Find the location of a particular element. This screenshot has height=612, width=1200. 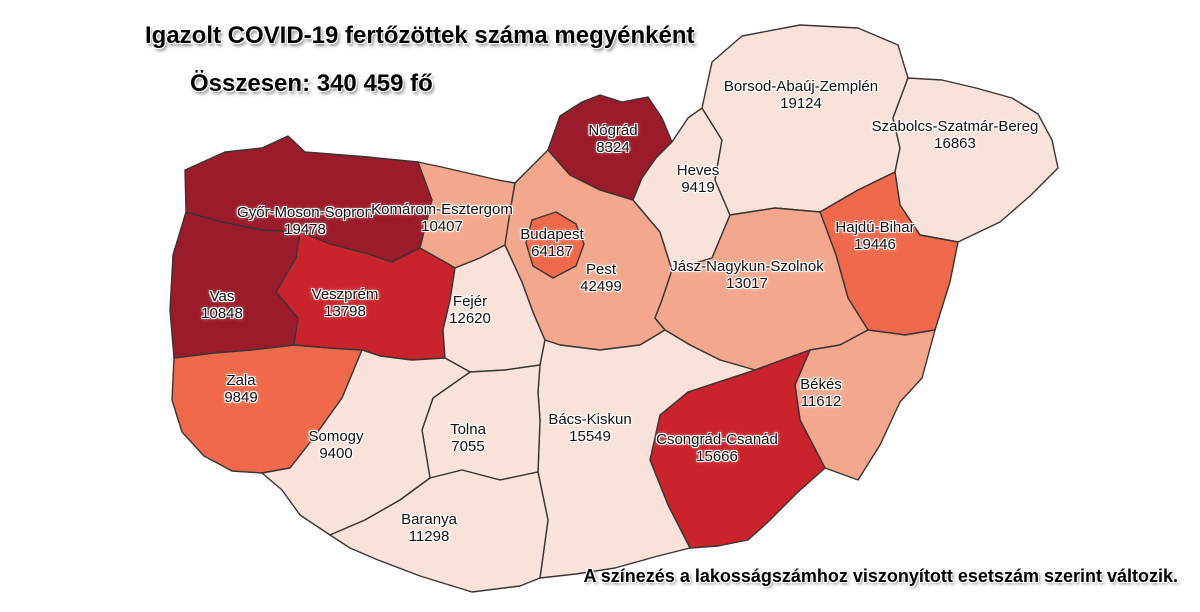

total-count: Összesen: 340 459 fő is located at coordinates (311, 83).